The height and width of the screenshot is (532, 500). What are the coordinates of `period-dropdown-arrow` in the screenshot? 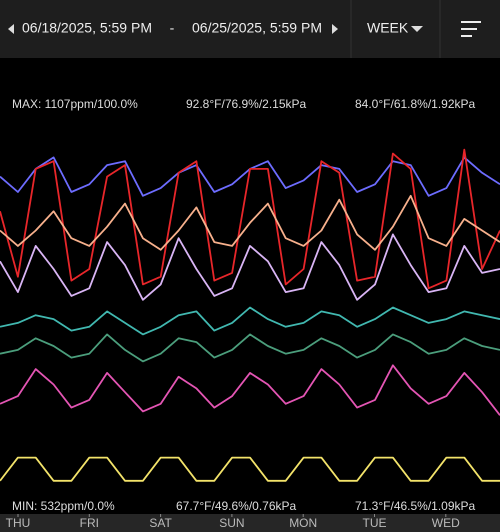 It's located at (417, 29).